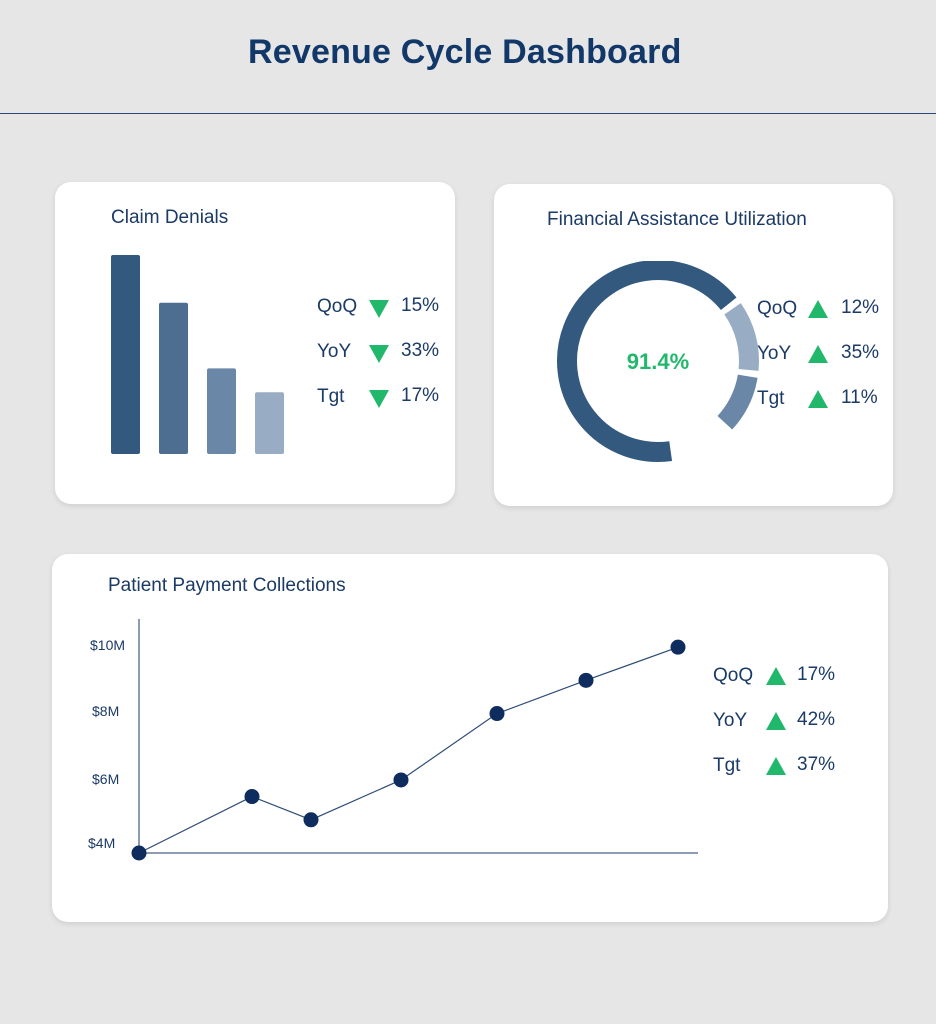 This screenshot has width=936, height=1024. What do you see at coordinates (465, 52) in the screenshot?
I see `page-title: Revenue Cycle Dashboard` at bounding box center [465, 52].